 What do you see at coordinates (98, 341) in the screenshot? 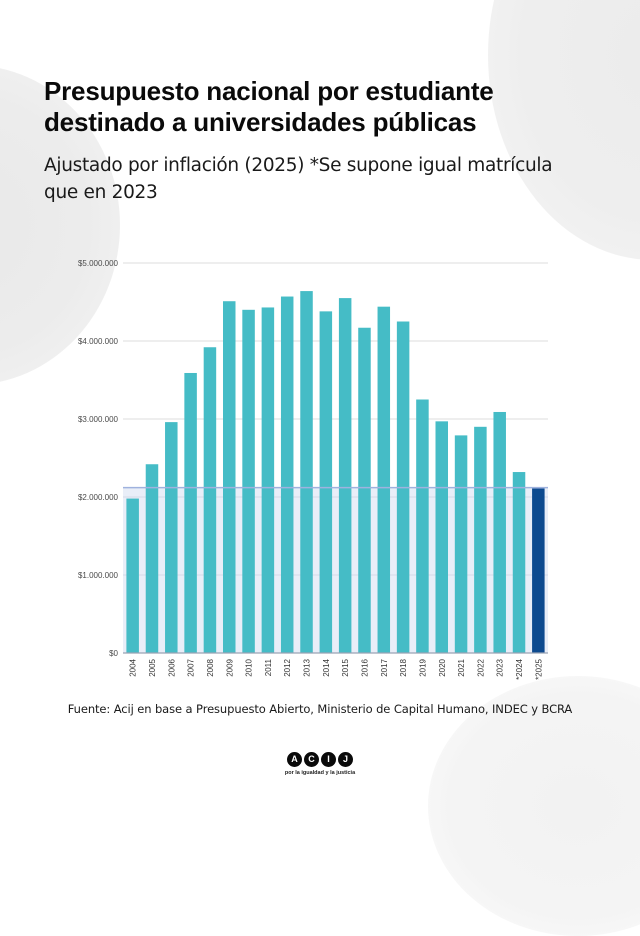
I see `y-tick-label: $4.000.000` at bounding box center [98, 341].